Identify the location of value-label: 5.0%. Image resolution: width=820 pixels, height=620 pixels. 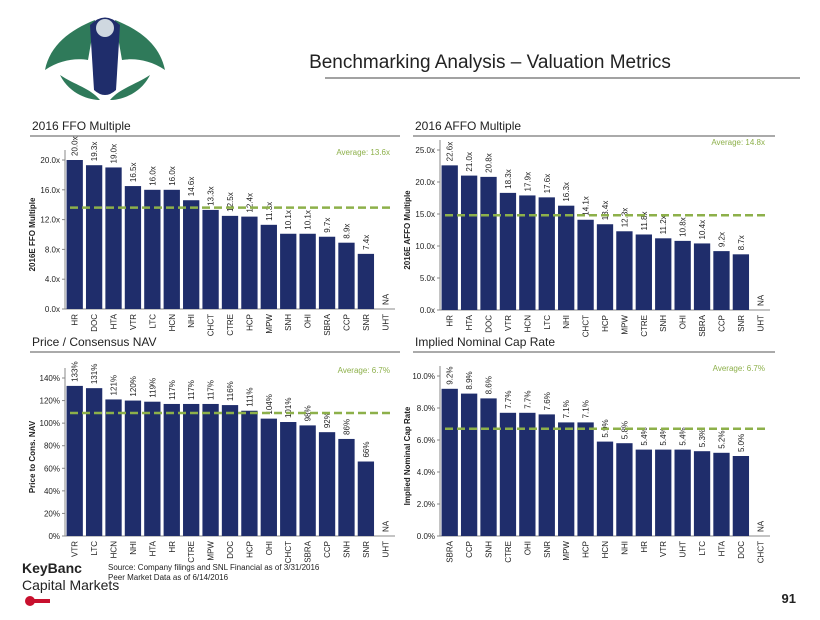
(741, 443).